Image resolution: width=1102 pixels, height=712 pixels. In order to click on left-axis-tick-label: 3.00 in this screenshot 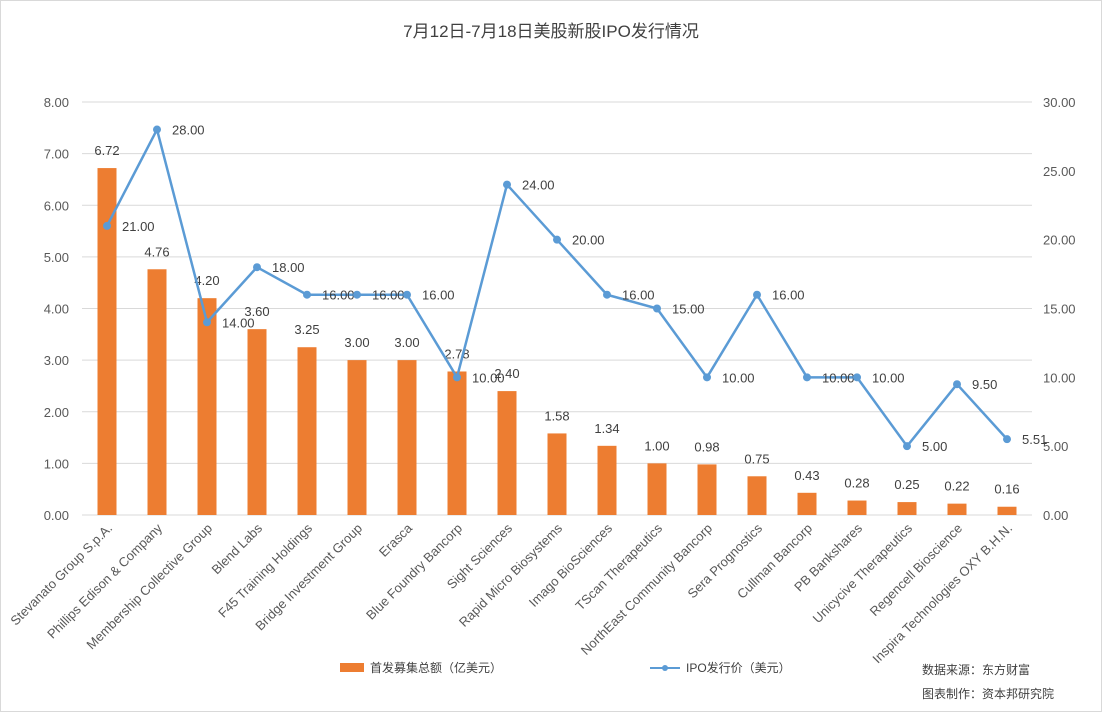, I will do `click(56, 360)`.